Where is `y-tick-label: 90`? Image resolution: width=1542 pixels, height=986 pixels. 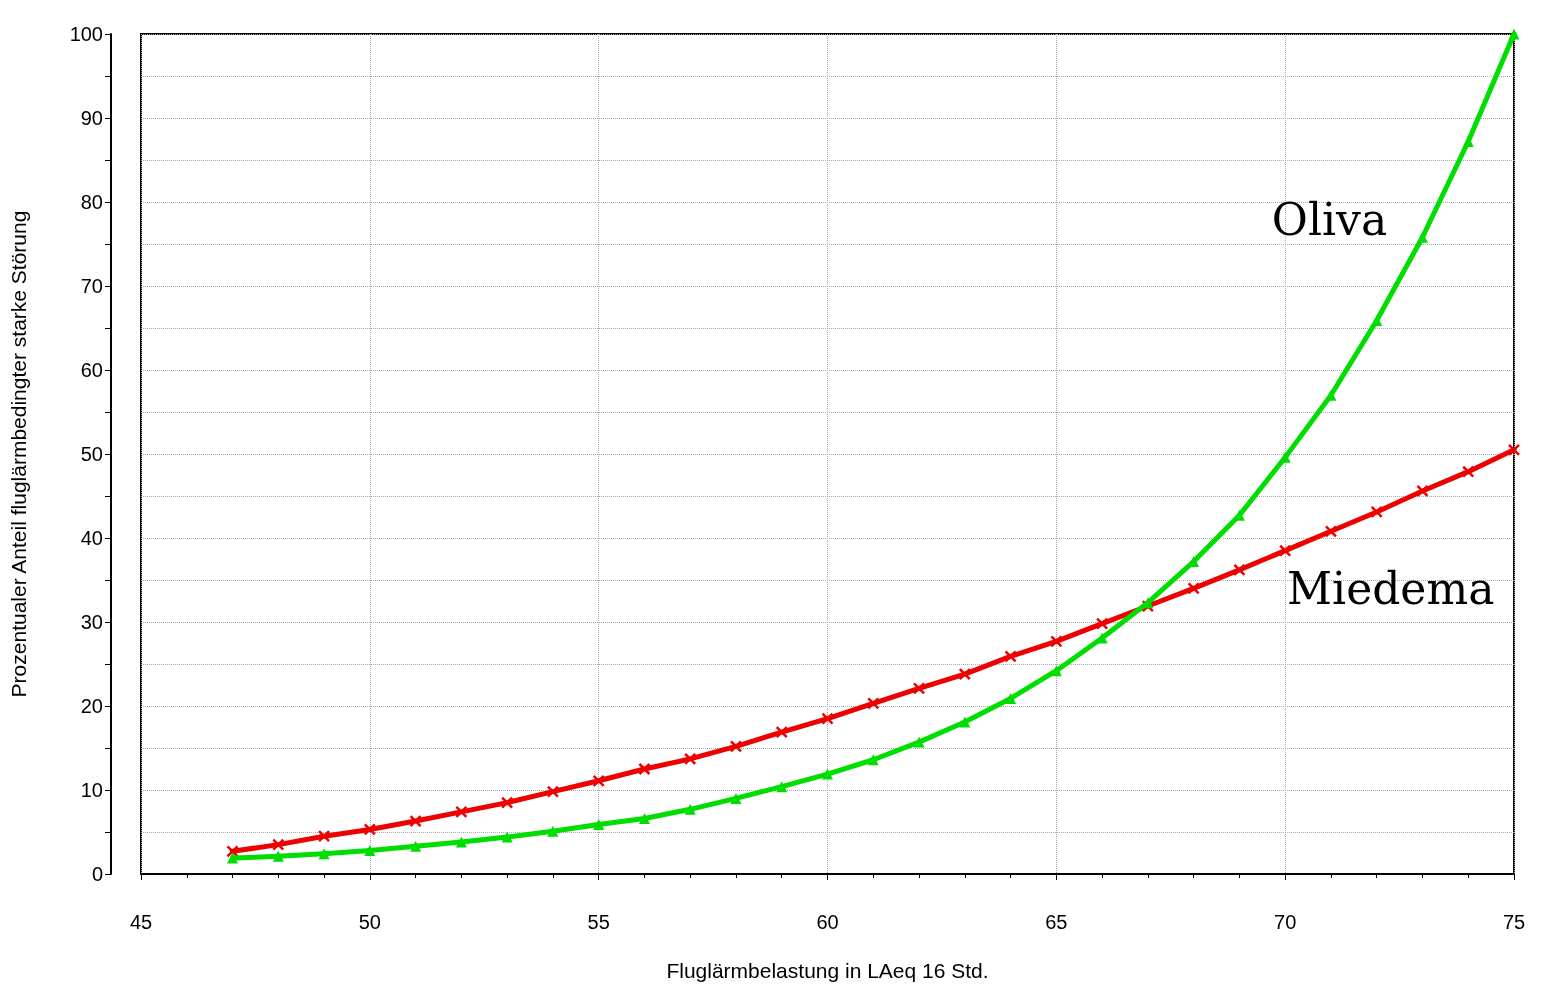
y-tick-label: 90 is located at coordinates (91, 118).